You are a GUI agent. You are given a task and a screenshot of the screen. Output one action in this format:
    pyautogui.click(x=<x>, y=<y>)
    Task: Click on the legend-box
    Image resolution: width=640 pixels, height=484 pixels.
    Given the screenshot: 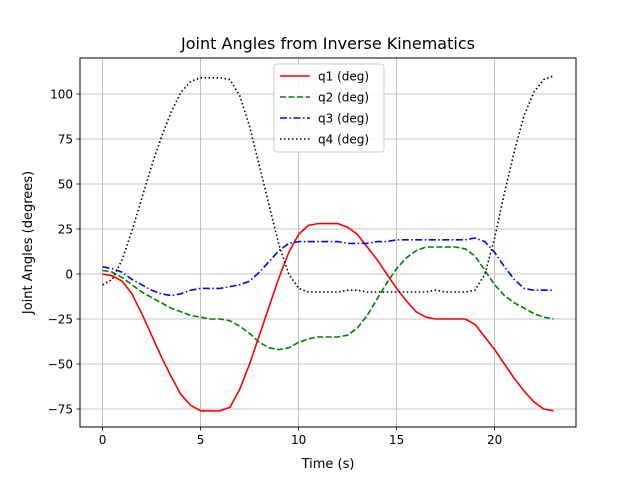 What is the action you would take?
    pyautogui.click(x=329, y=108)
    